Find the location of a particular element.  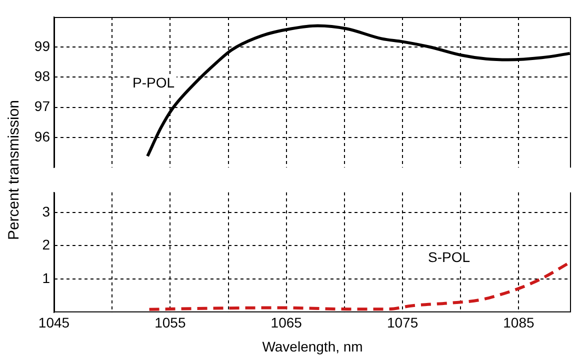

text: S-POL is located at coordinates (449, 256).